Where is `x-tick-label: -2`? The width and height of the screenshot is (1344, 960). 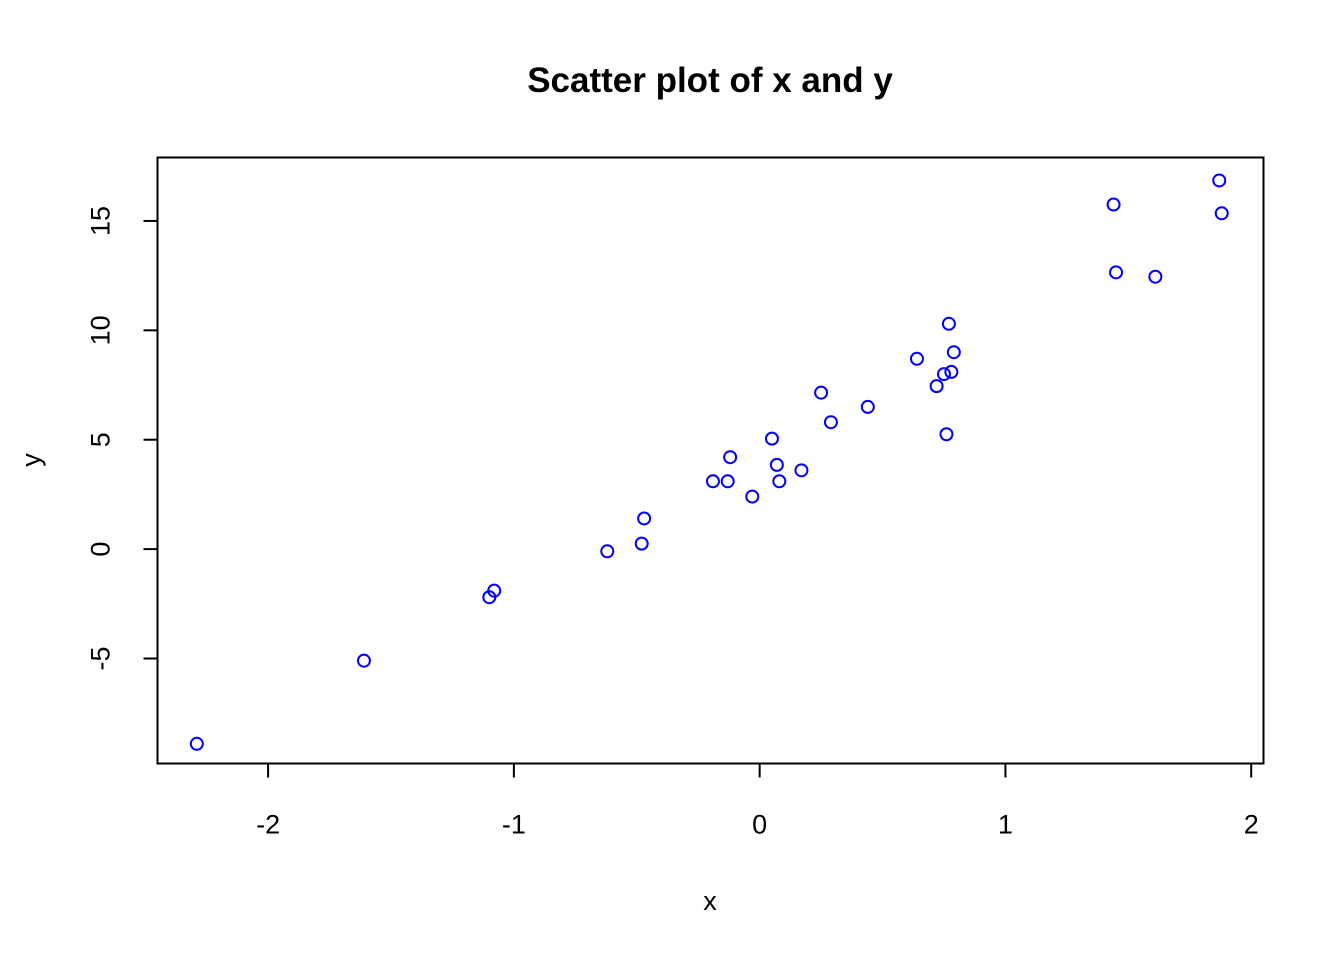
x-tick-label: -2 is located at coordinates (268, 825).